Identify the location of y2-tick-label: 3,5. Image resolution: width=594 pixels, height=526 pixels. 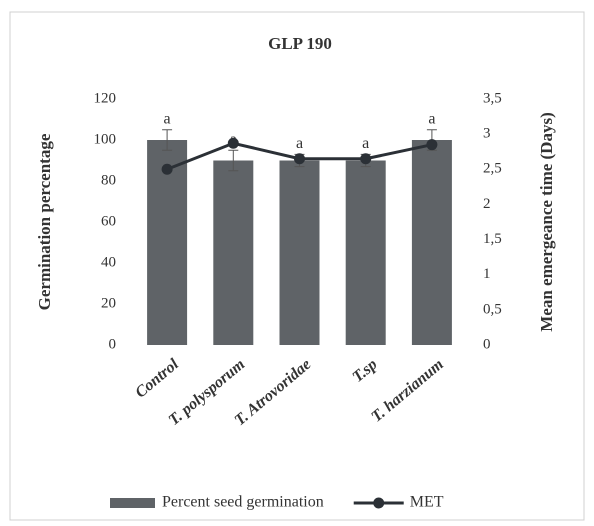
(492, 98).